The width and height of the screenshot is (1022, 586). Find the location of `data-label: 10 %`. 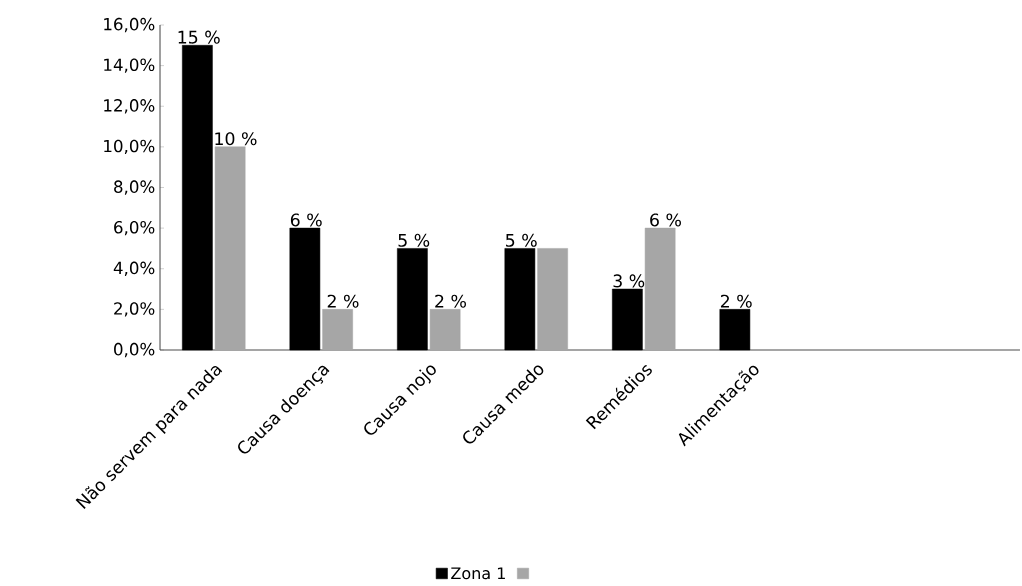

data-label: 10 % is located at coordinates (236, 139).